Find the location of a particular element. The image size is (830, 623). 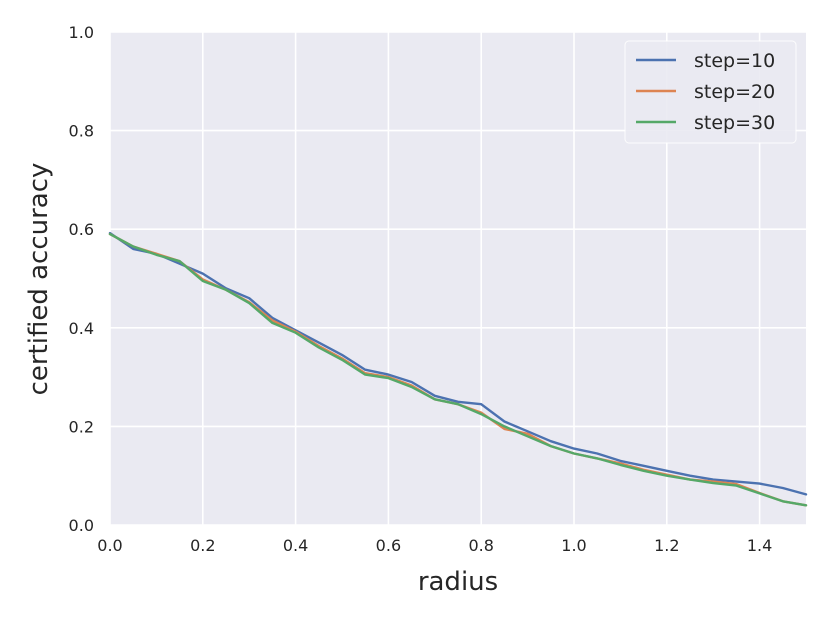

legend: step=10 step=20 step=30 is located at coordinates (710, 92).